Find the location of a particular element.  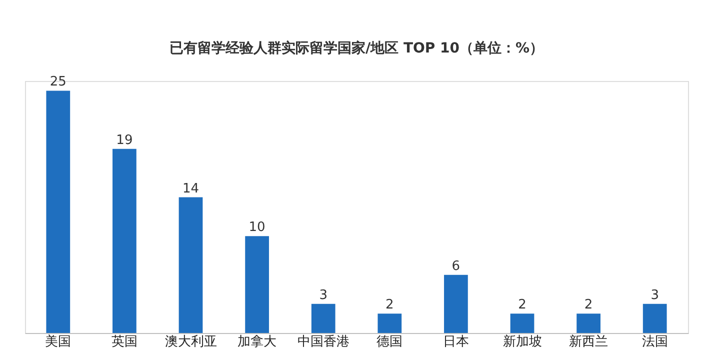

x-tick-label: 澳大利亚 is located at coordinates (190, 342).